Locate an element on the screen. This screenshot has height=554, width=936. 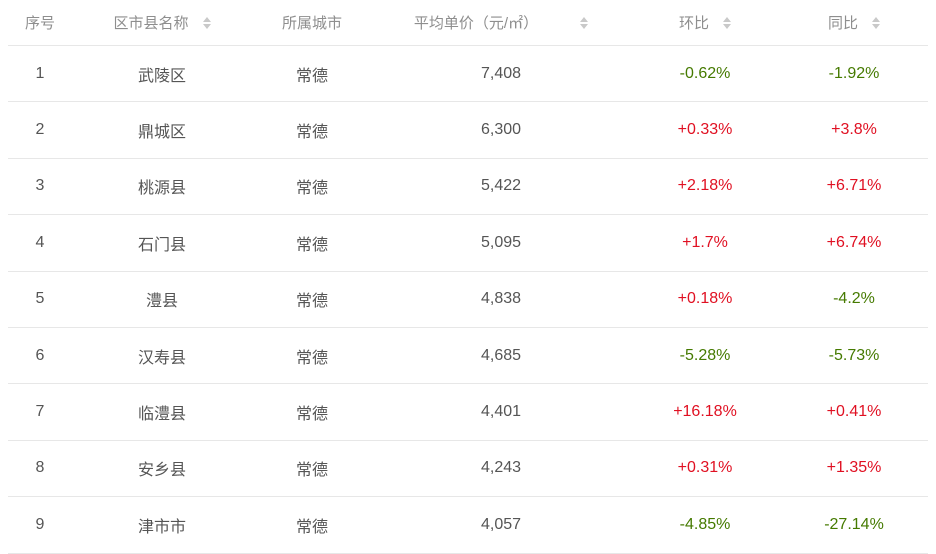
price-value: 4,401 is located at coordinates (501, 412).